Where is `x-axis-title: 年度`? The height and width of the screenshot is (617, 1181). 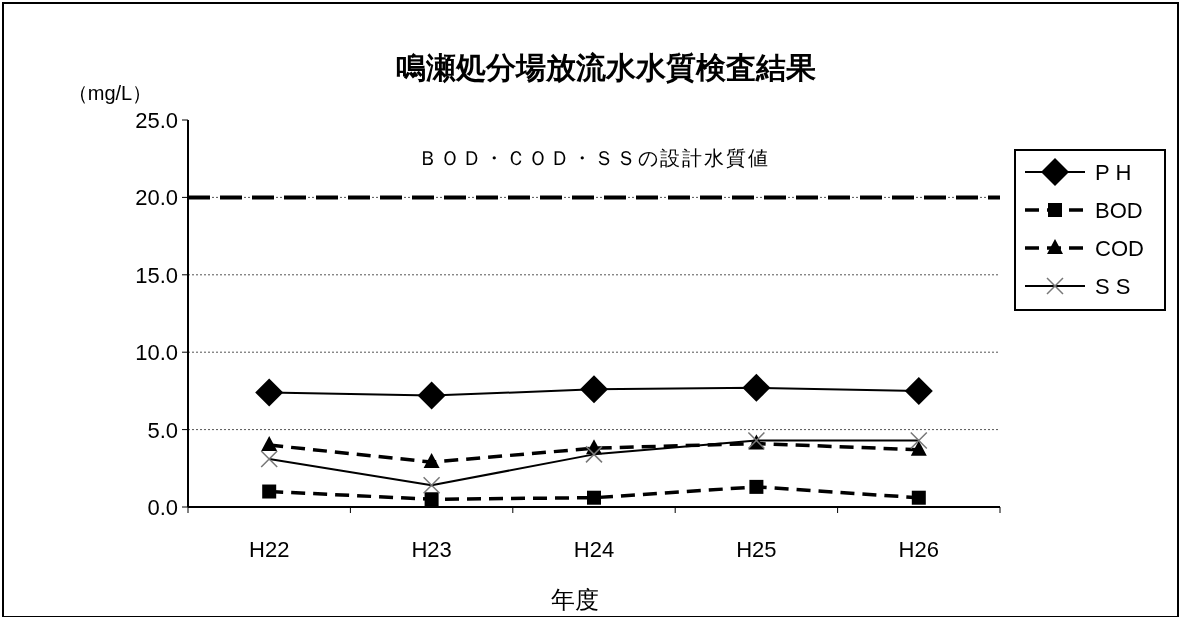
x-axis-title: 年度 is located at coordinates (575, 599).